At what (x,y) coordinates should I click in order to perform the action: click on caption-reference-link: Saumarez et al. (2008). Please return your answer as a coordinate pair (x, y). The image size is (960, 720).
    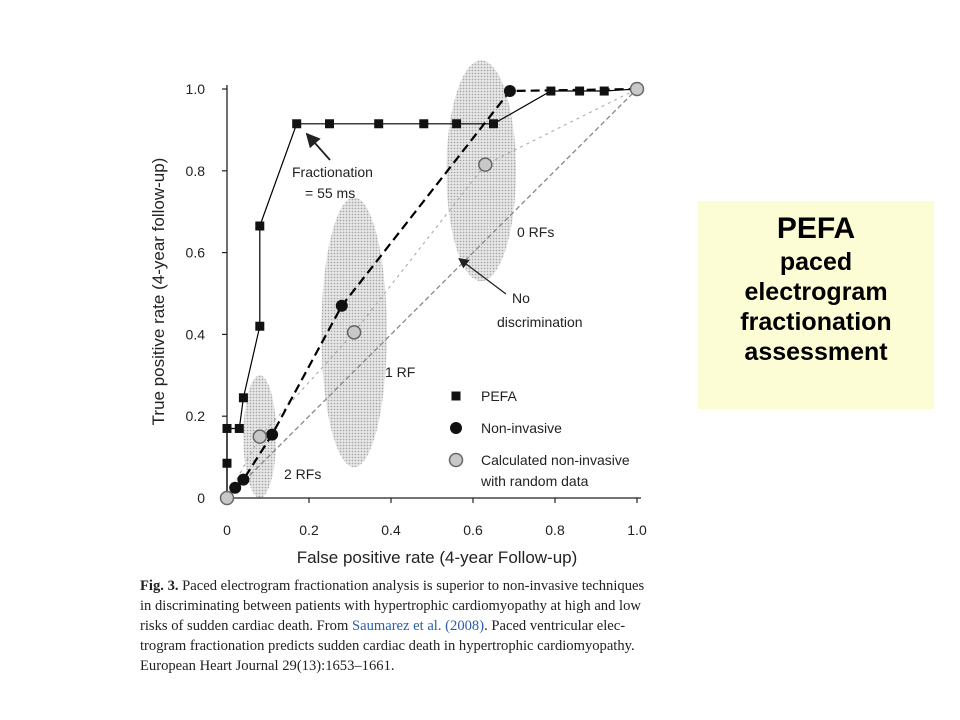
    Looking at the image, I should click on (418, 626).